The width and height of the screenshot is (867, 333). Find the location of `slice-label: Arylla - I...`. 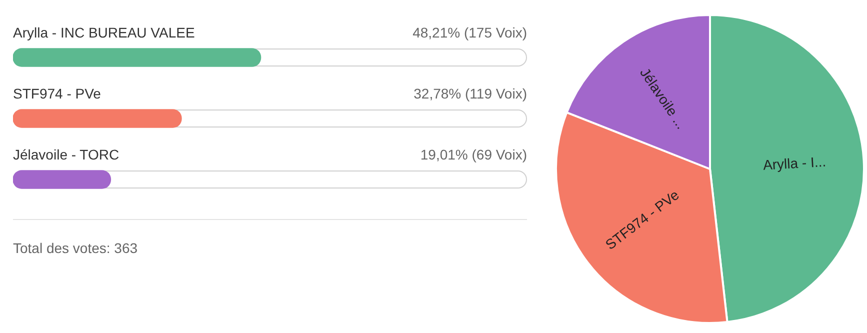

slice-label: Arylla - I... is located at coordinates (794, 163).